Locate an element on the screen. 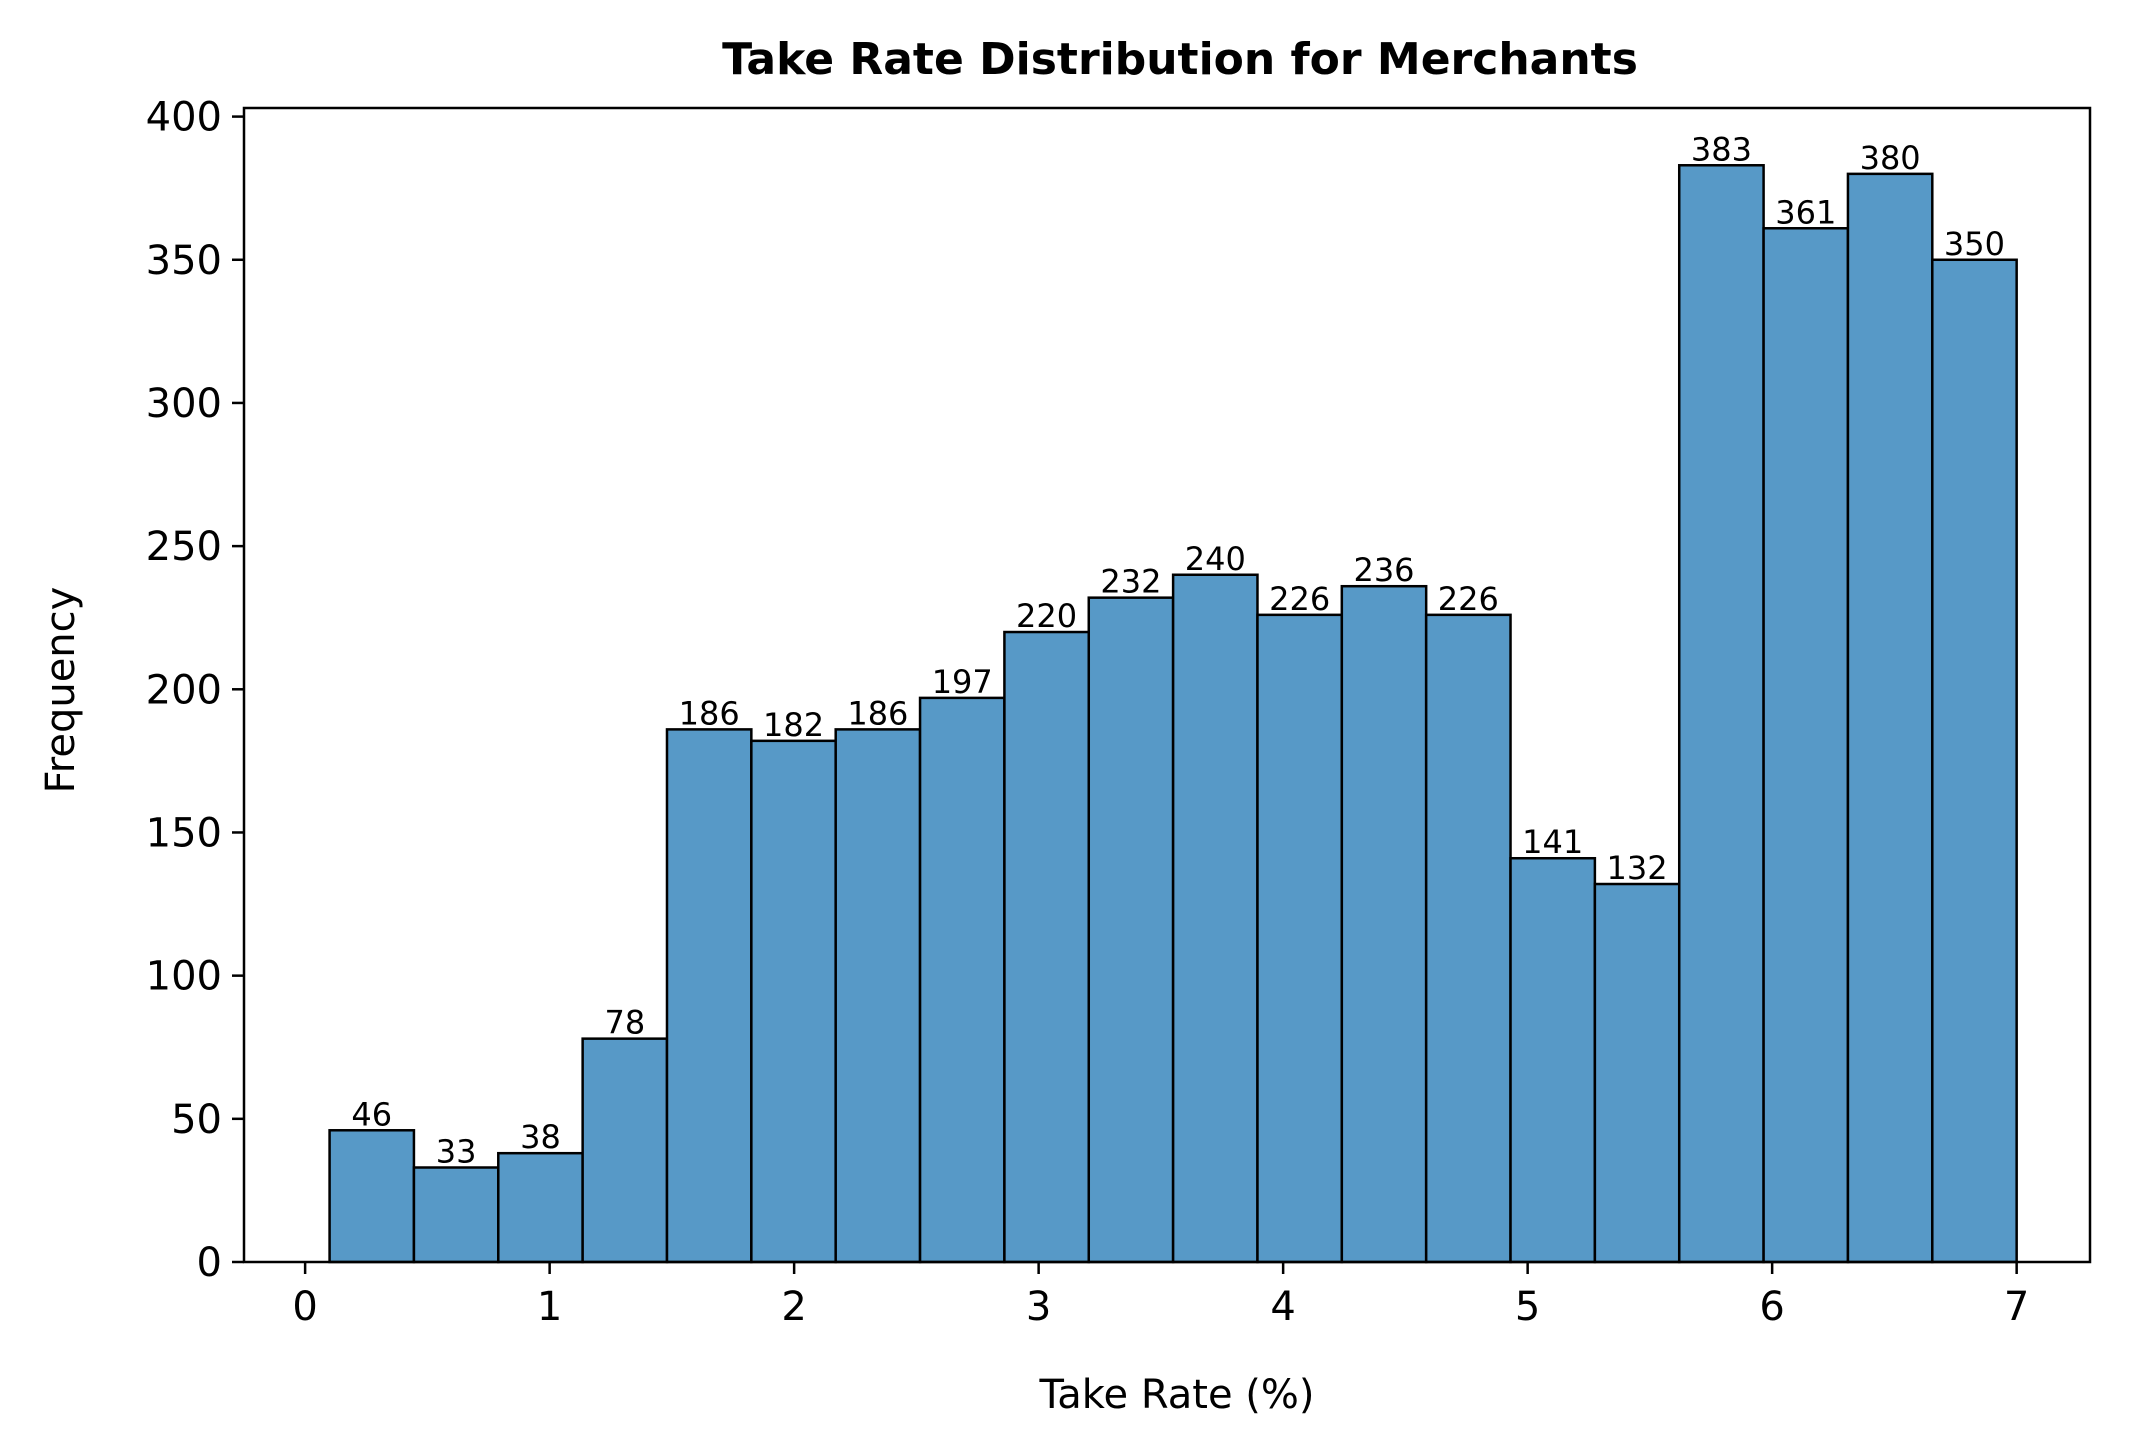 The height and width of the screenshot is (1454, 2134). y-tick-label: 150 is located at coordinates (184, 833).